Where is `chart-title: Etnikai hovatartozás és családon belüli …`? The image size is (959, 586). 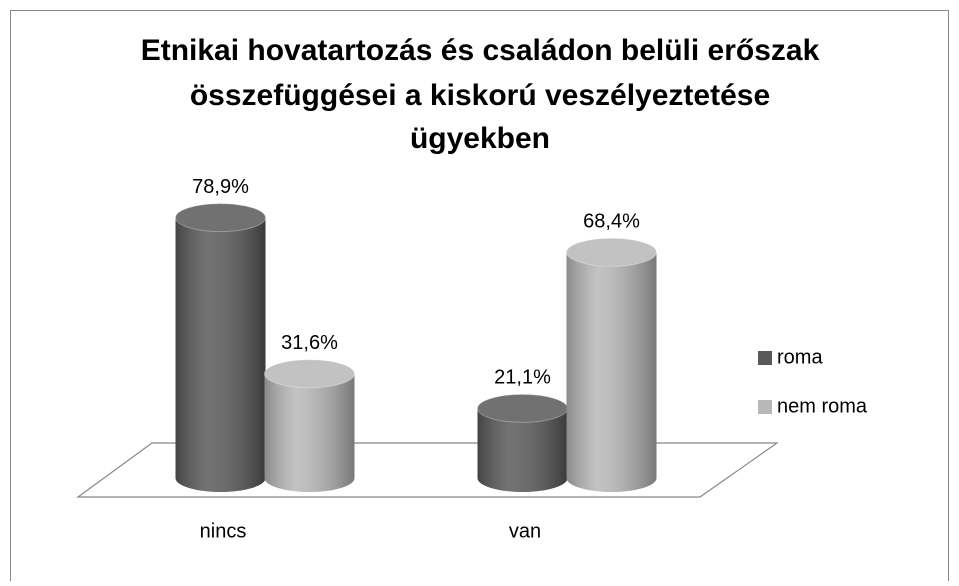 chart-title: Etnikai hovatartozás és családon belüli … is located at coordinates (480, 50).